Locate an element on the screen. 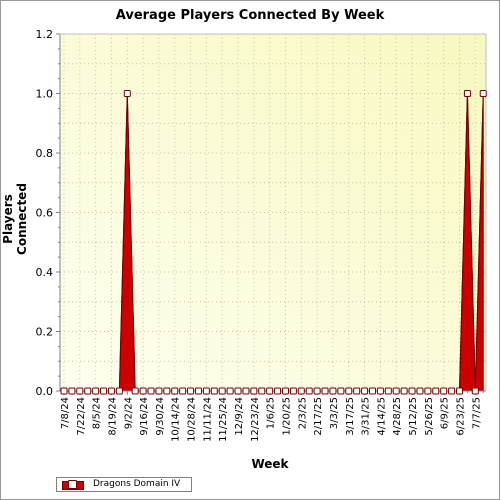 The width and height of the screenshot is (500, 500). x-tick-label: 3/3/25 is located at coordinates (334, 413).